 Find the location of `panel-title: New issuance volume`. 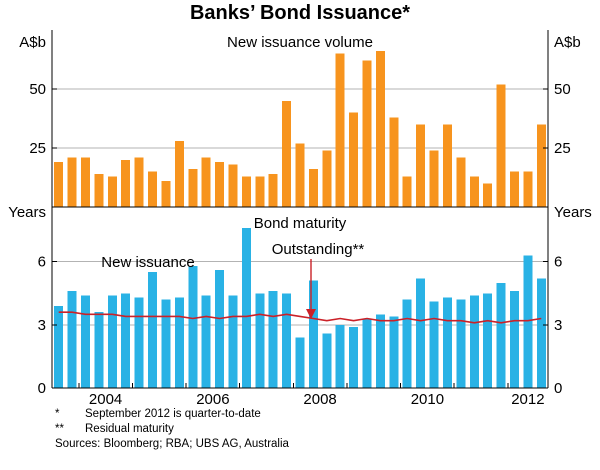

panel-title: New issuance volume is located at coordinates (300, 42).